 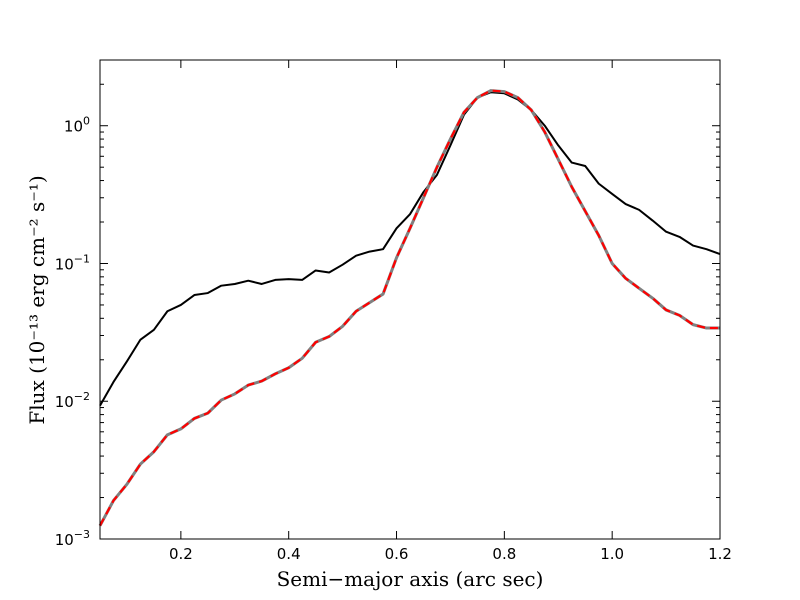 I want to click on x-tick-label: 0.6, so click(x=397, y=554).